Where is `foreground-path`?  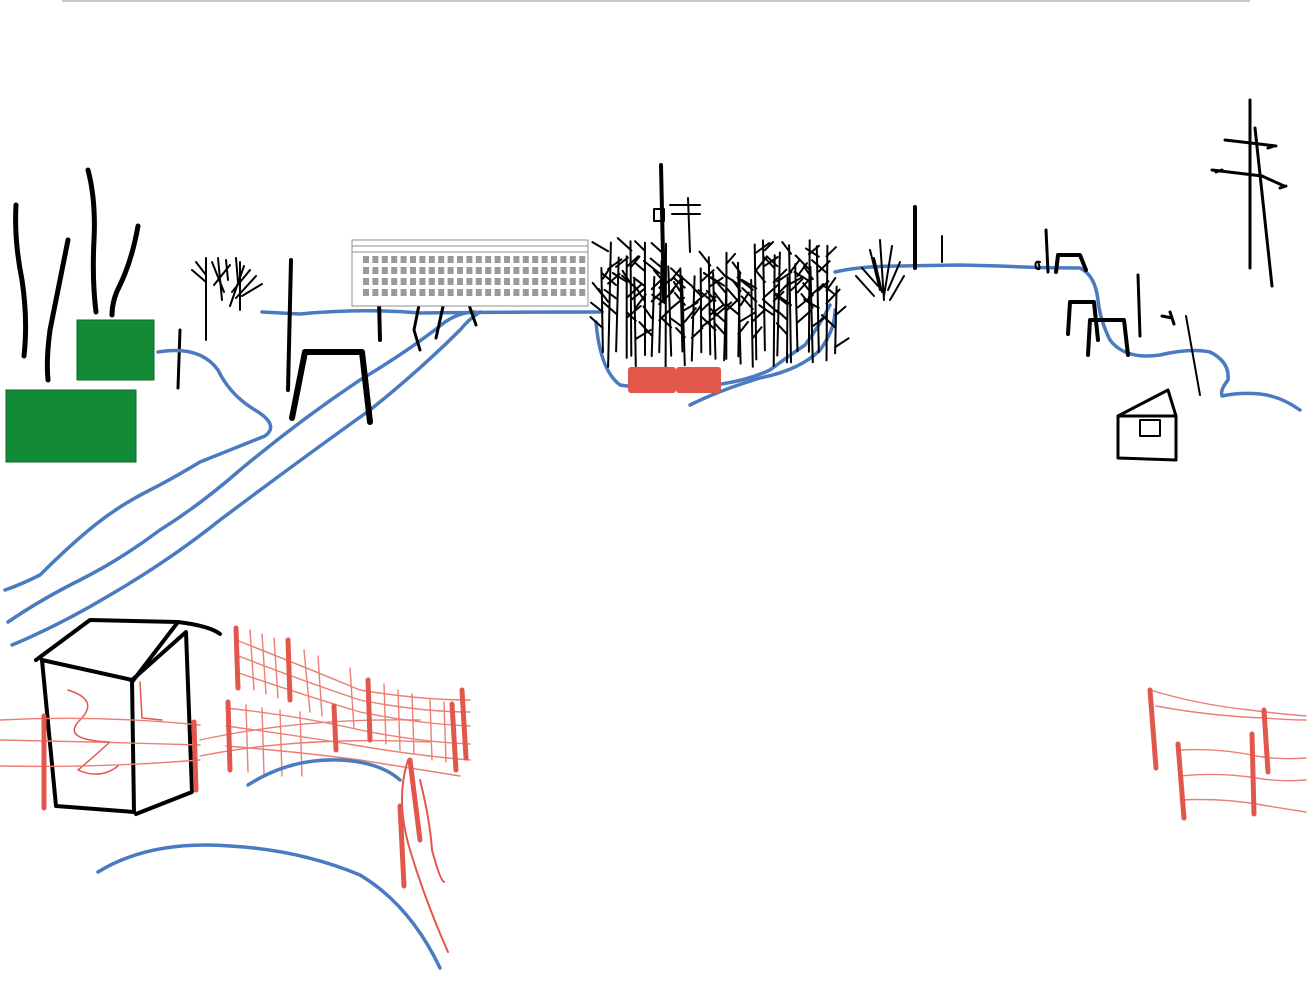 foreground-path is located at coordinates (269, 864).